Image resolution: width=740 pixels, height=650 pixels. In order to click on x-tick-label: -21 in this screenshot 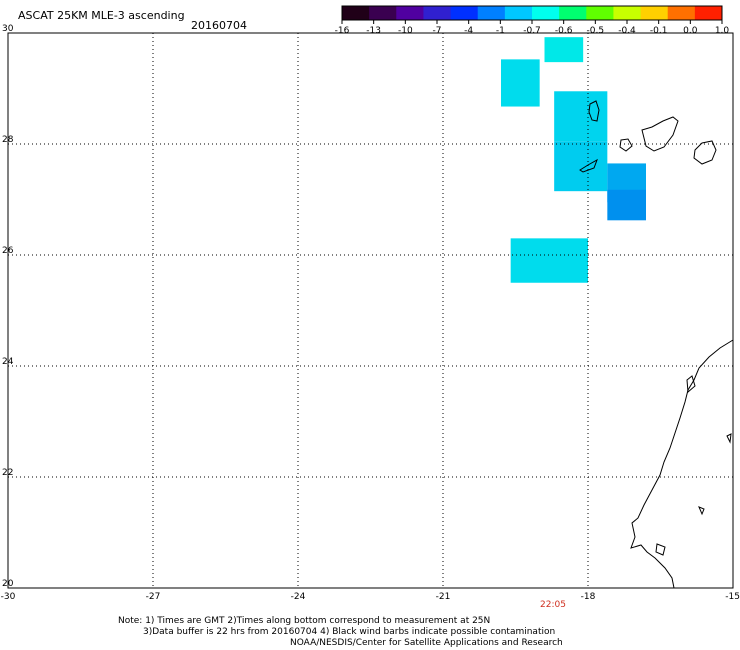, I will do `click(443, 597)`.